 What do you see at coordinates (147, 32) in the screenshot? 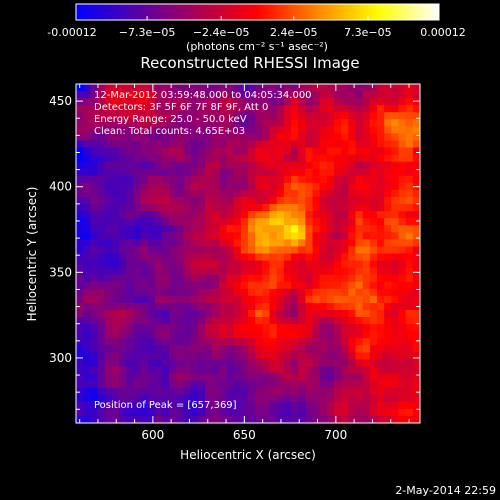
I see `colorbar-tick-label: −7.3e−05` at bounding box center [147, 32].